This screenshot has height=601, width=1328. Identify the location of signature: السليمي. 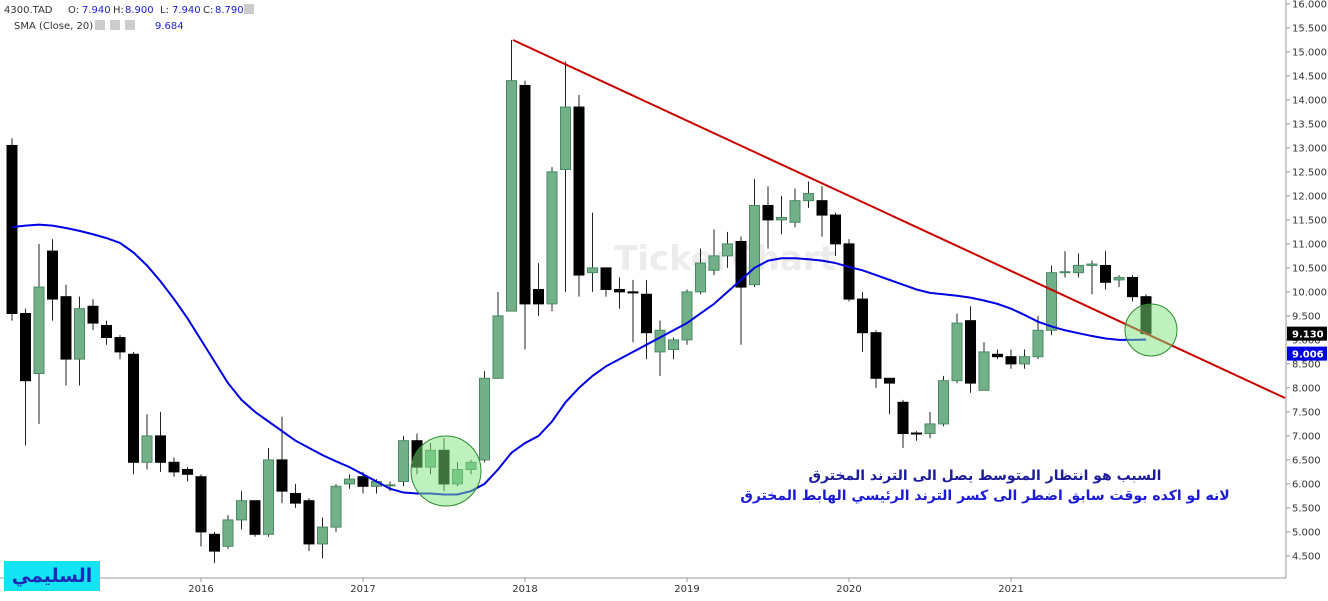
(52, 576).